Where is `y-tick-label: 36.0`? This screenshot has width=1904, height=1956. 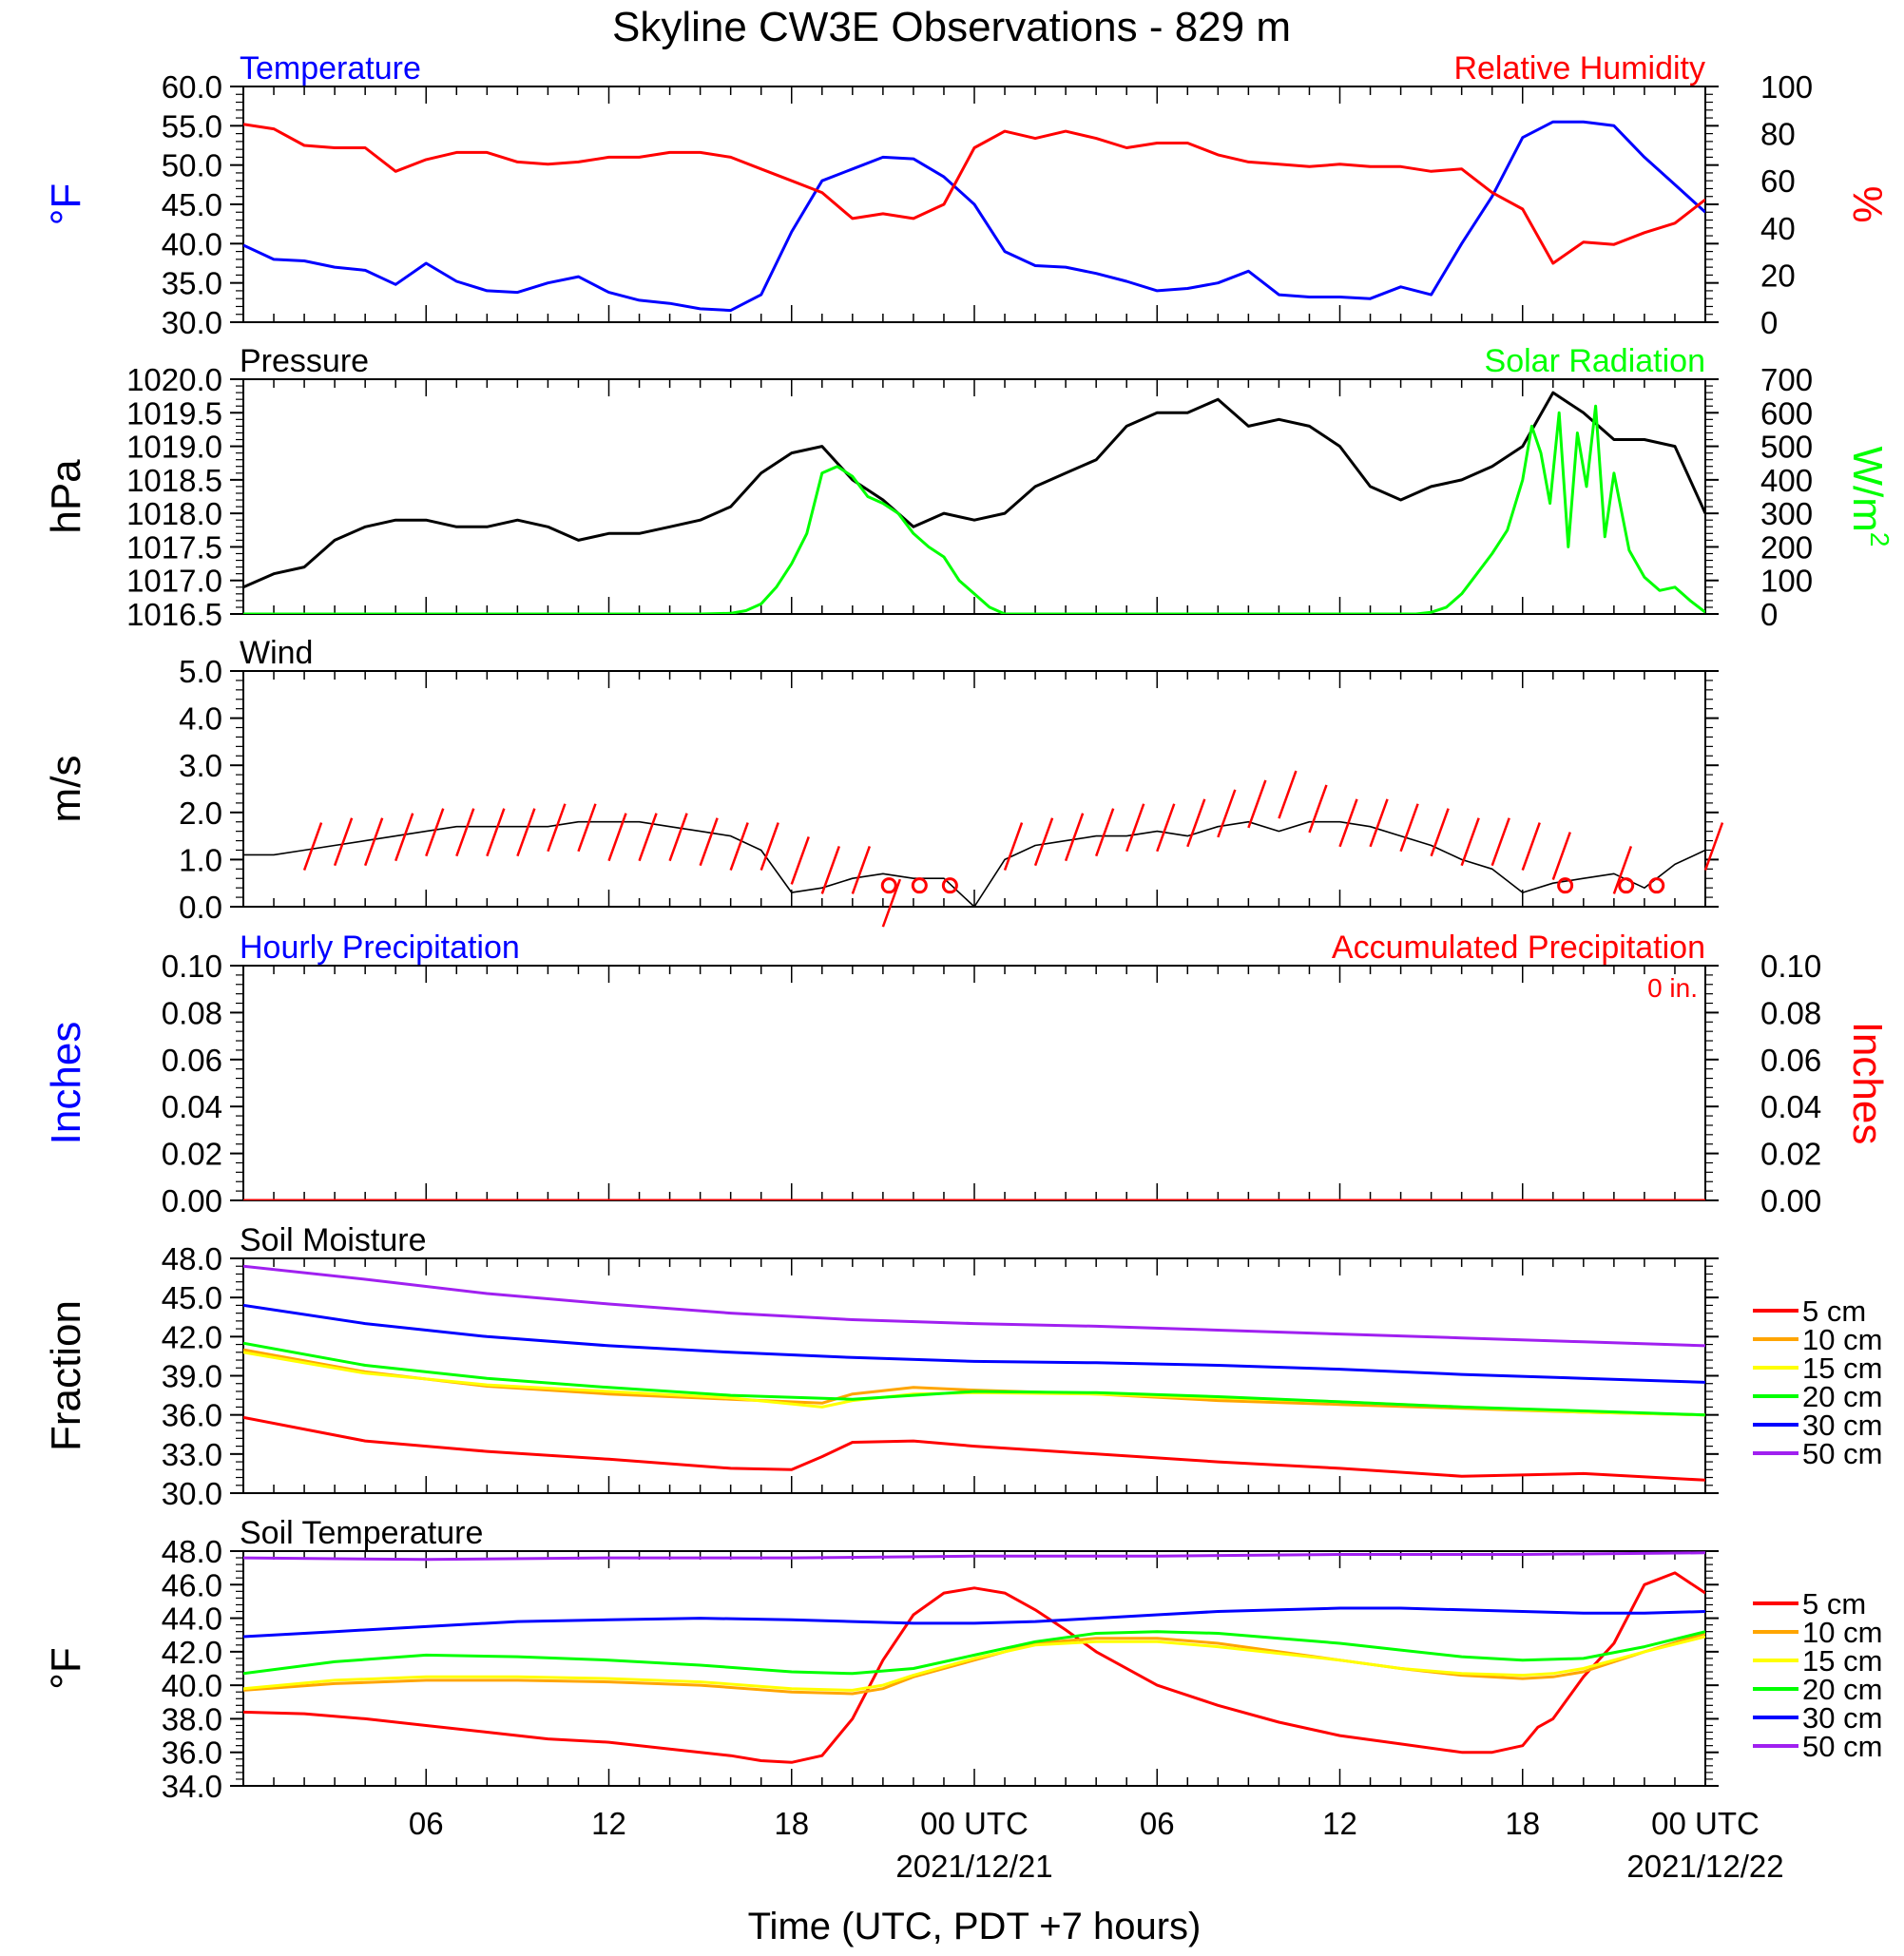
y-tick-label: 36.0 is located at coordinates (192, 1415).